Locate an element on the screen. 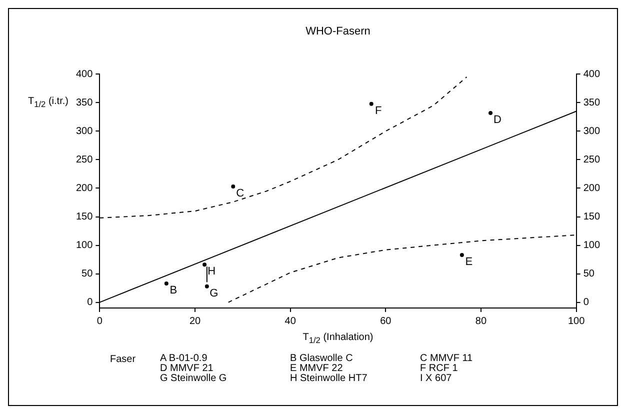 The image size is (626, 414). y-tick-label: 0 is located at coordinates (90, 302).